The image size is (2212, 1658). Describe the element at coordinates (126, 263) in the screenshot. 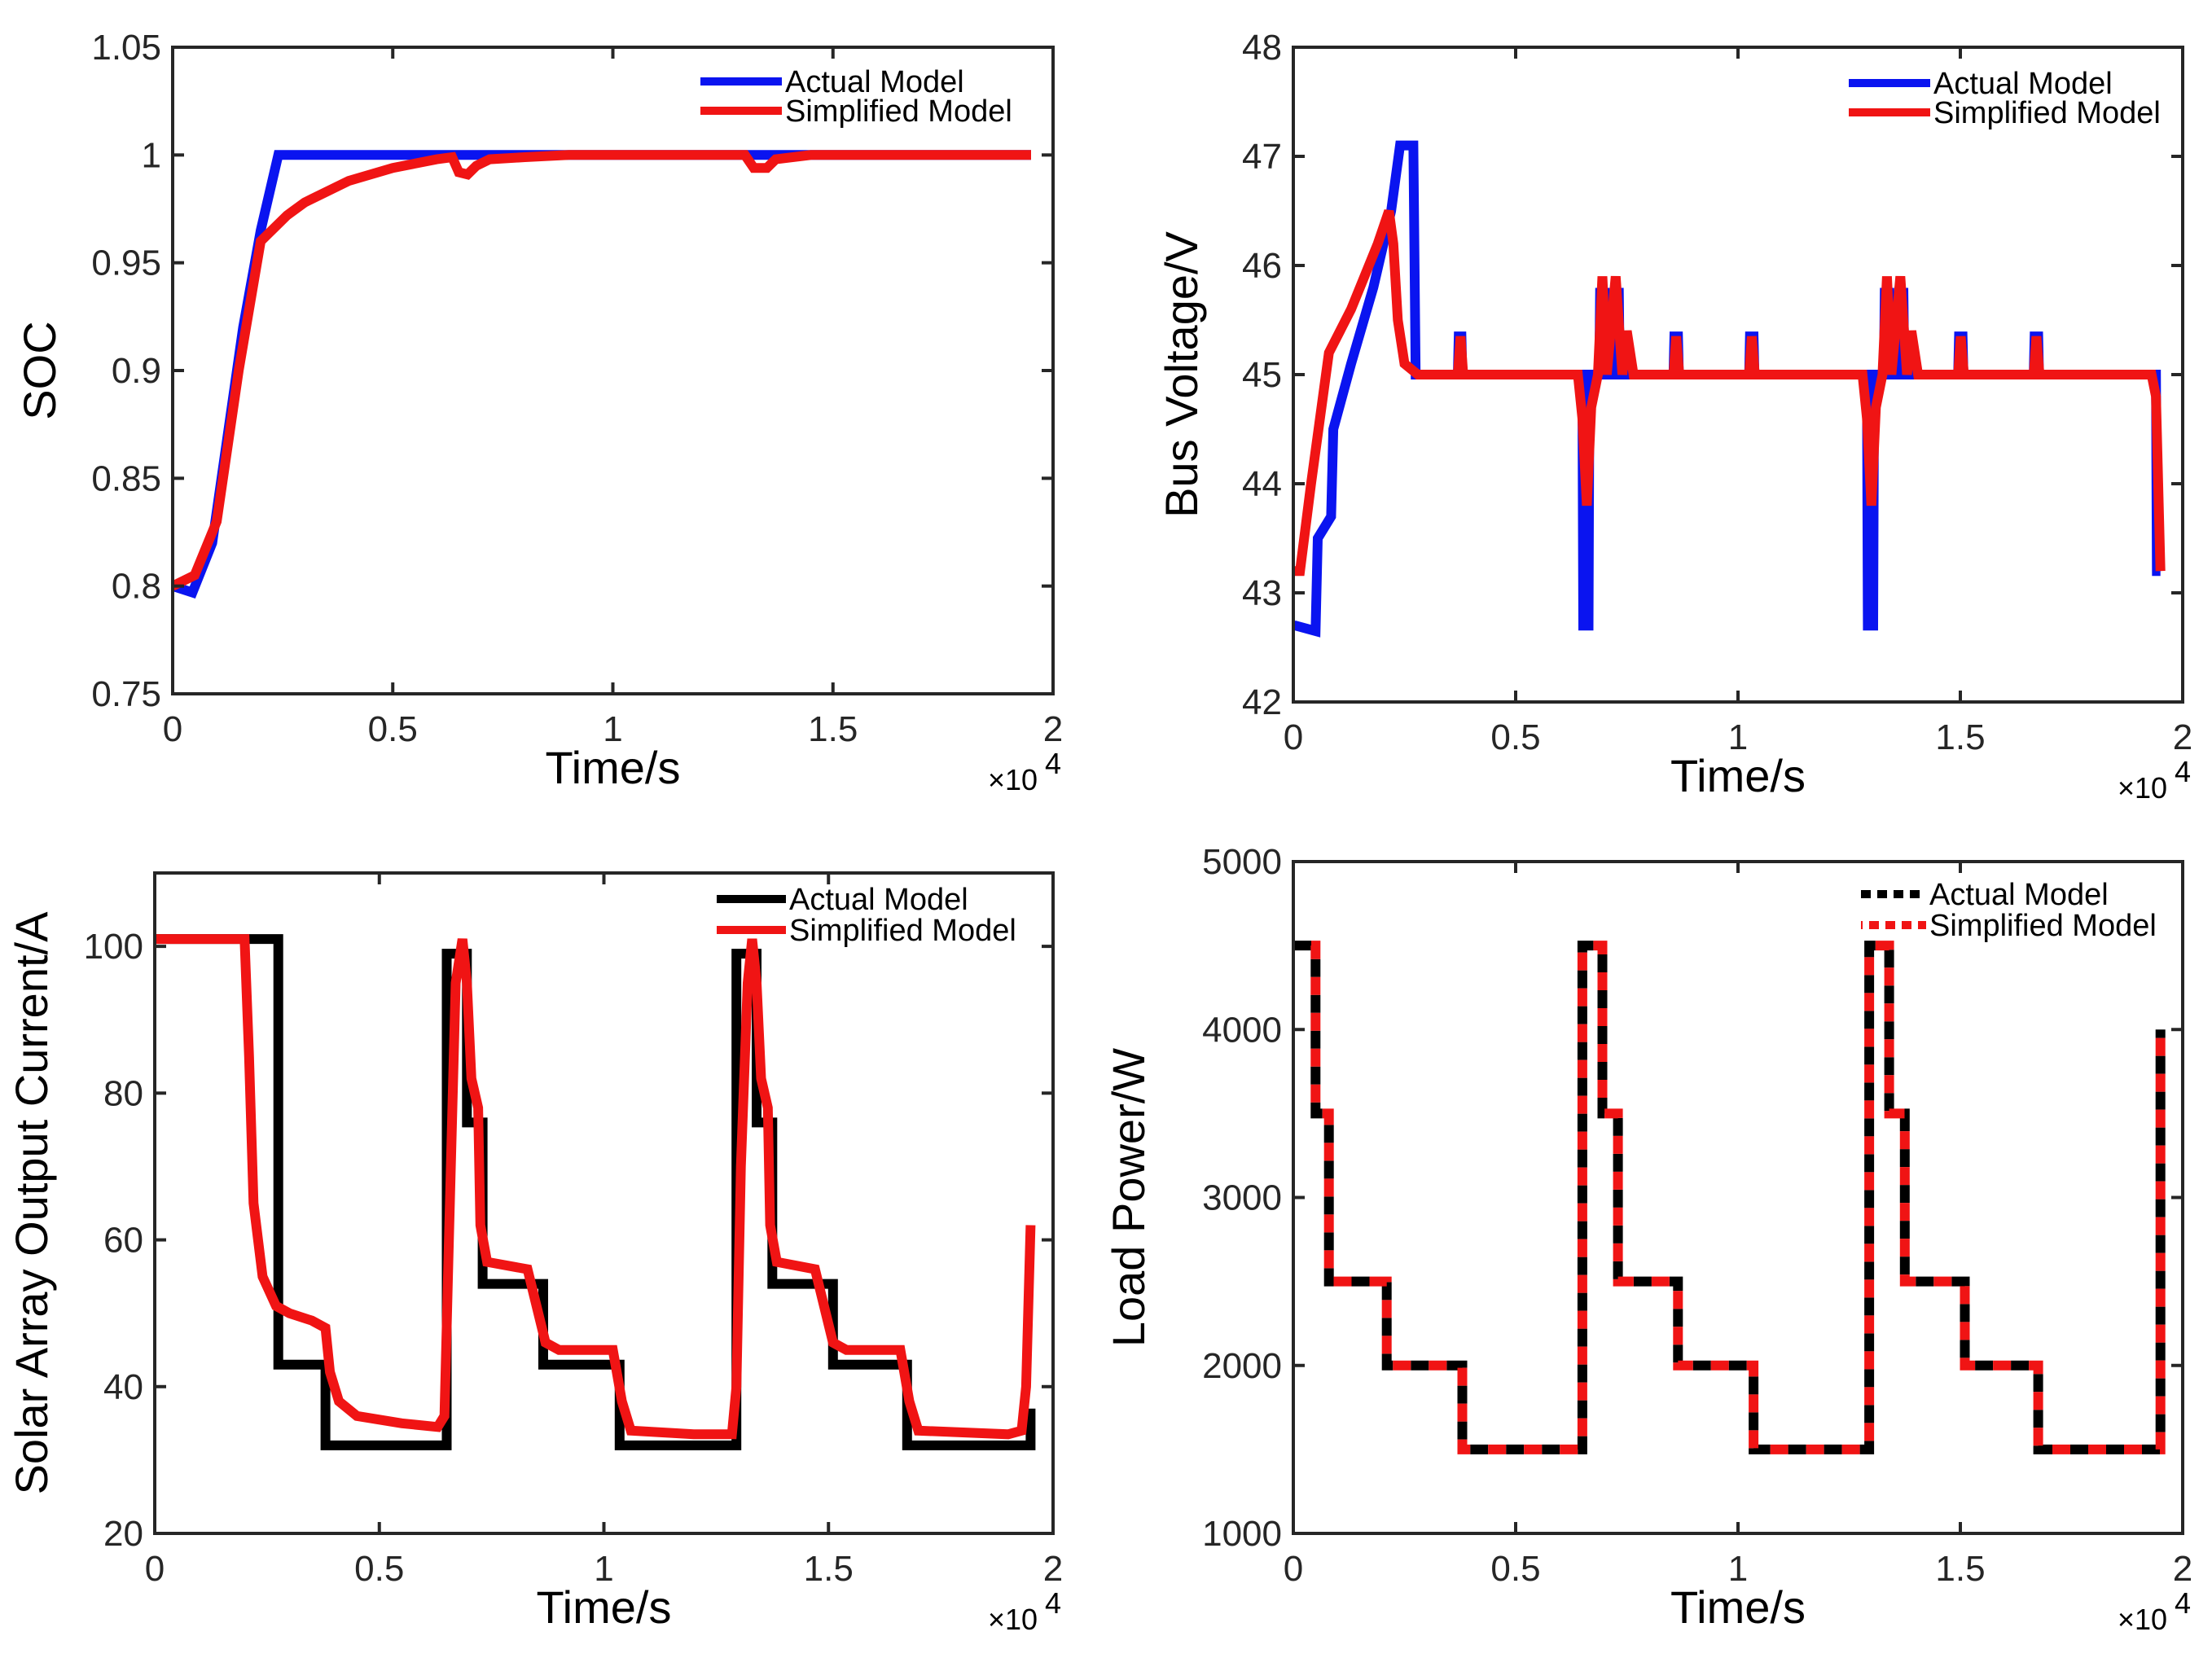

I see `y-tick-label: 0.95` at that location.